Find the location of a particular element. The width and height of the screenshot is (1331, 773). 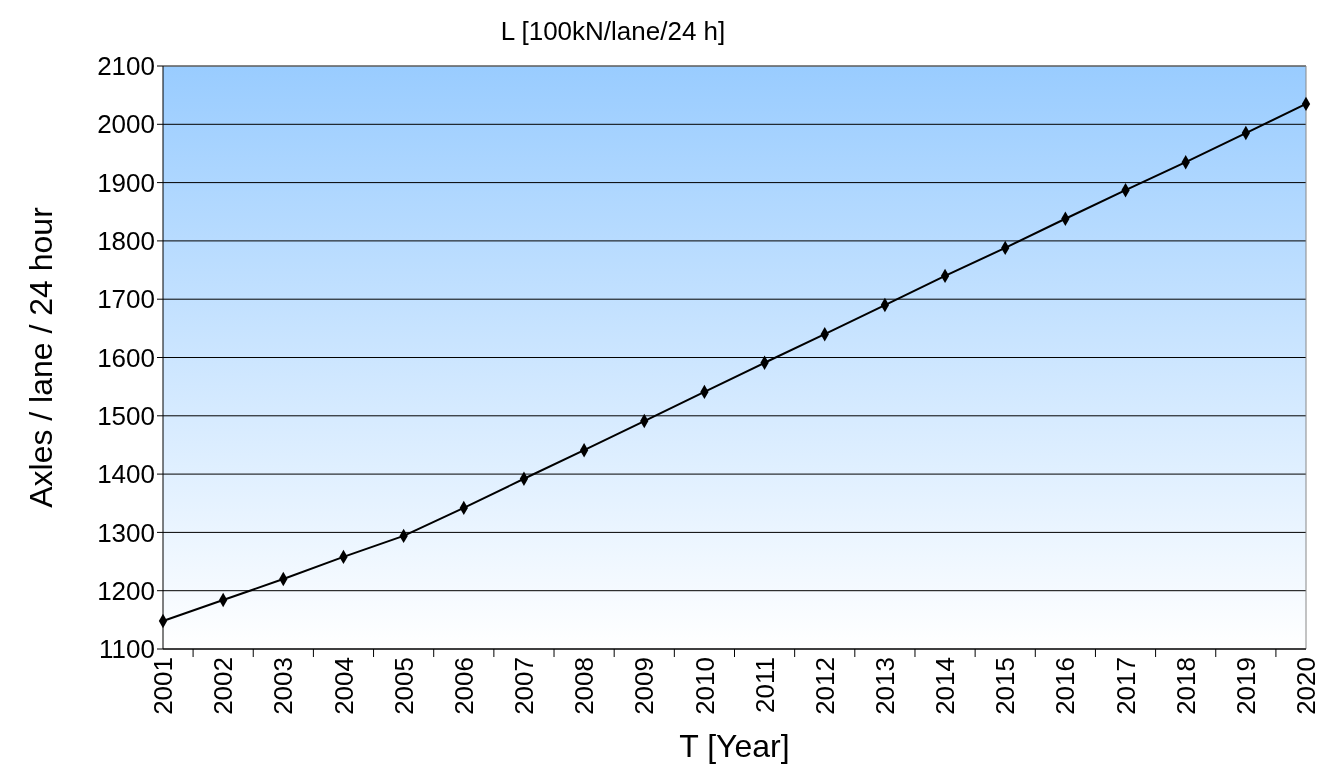

chart-title: L [100kN/lane/24 h] is located at coordinates (613, 31).